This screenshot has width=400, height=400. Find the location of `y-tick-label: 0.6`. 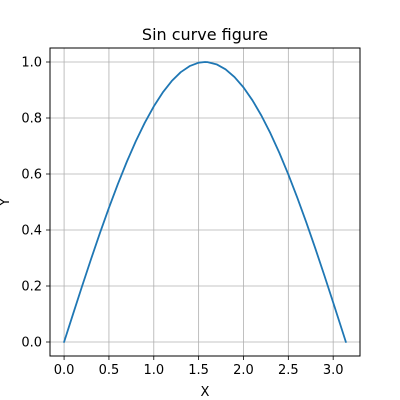

y-tick-label: 0.6 is located at coordinates (31, 175).